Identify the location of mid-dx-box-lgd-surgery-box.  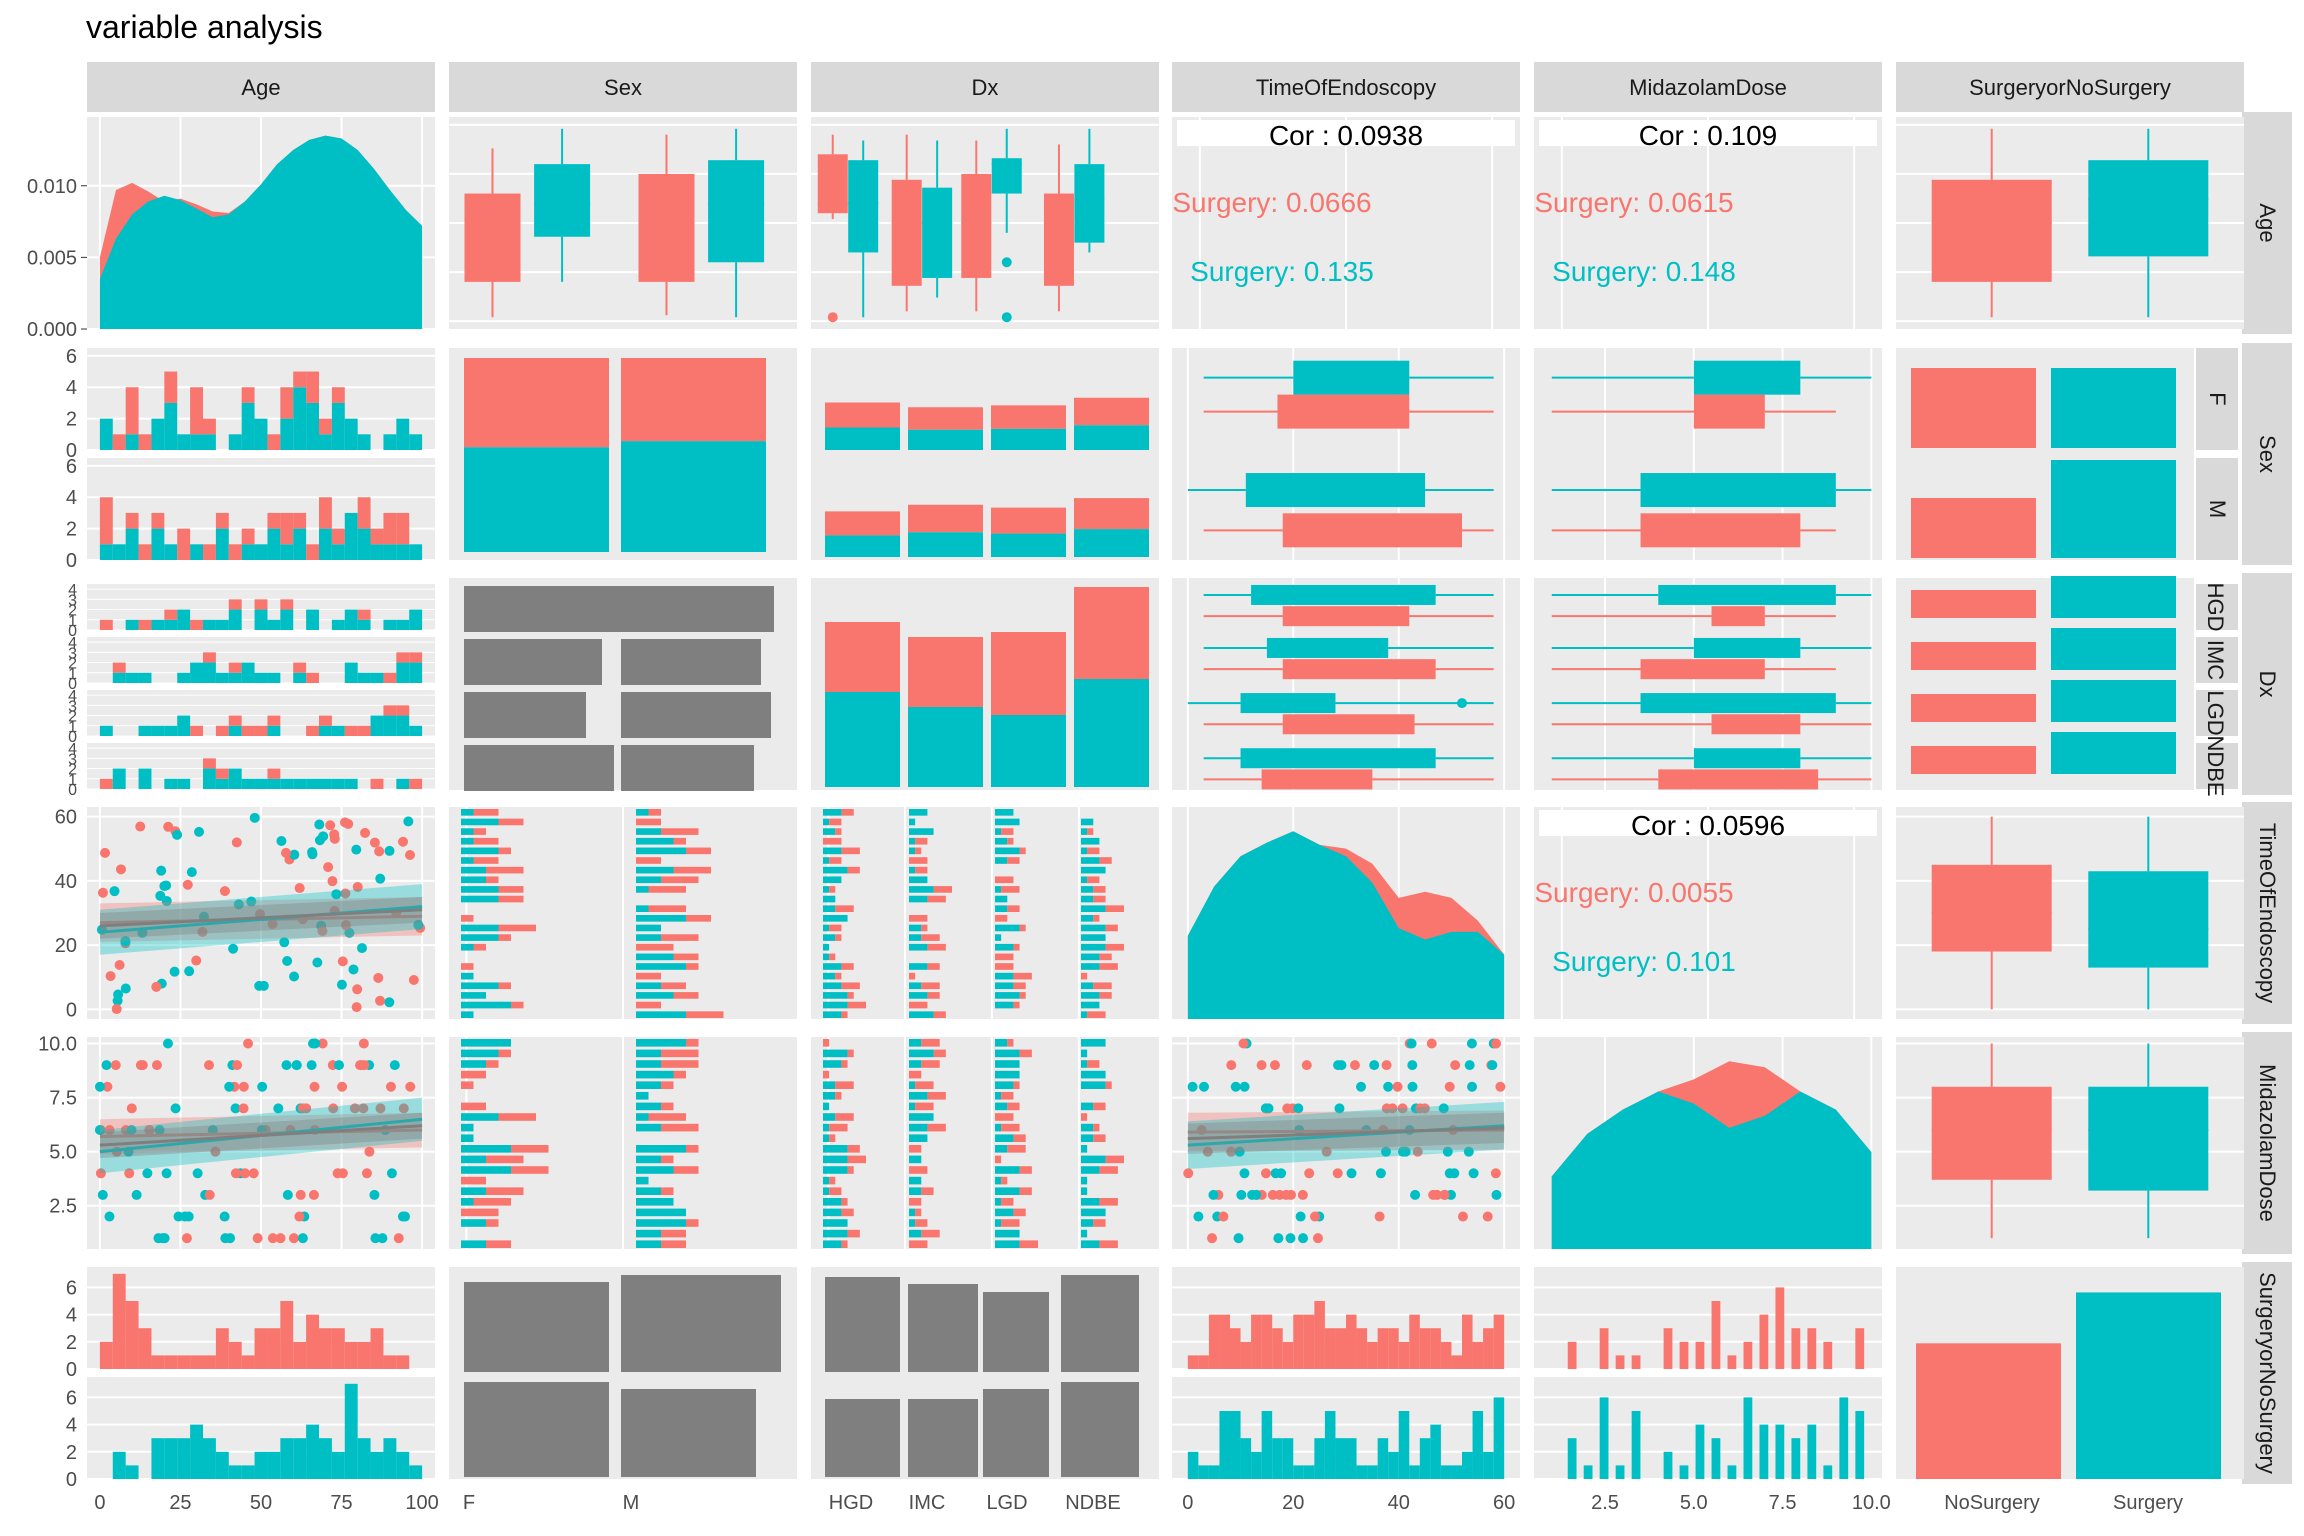
(1738, 703).